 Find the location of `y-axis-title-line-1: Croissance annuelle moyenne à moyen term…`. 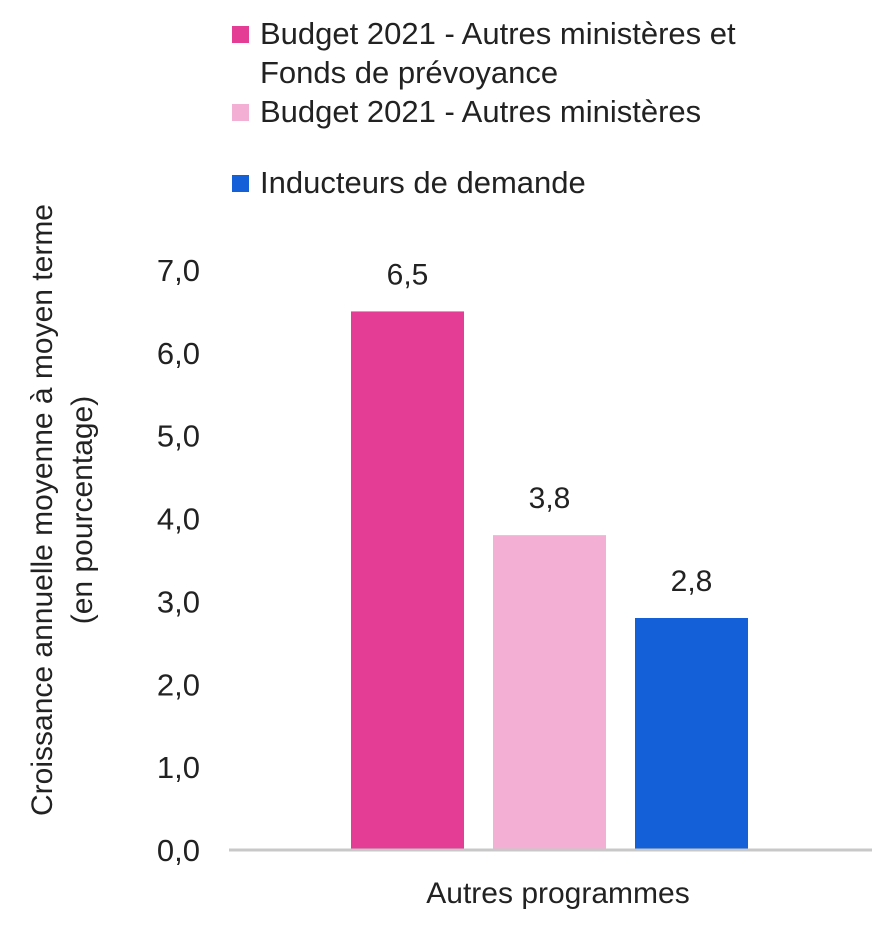

y-axis-title-line-1: Croissance annuelle moyenne à moyen term… is located at coordinates (42, 510).